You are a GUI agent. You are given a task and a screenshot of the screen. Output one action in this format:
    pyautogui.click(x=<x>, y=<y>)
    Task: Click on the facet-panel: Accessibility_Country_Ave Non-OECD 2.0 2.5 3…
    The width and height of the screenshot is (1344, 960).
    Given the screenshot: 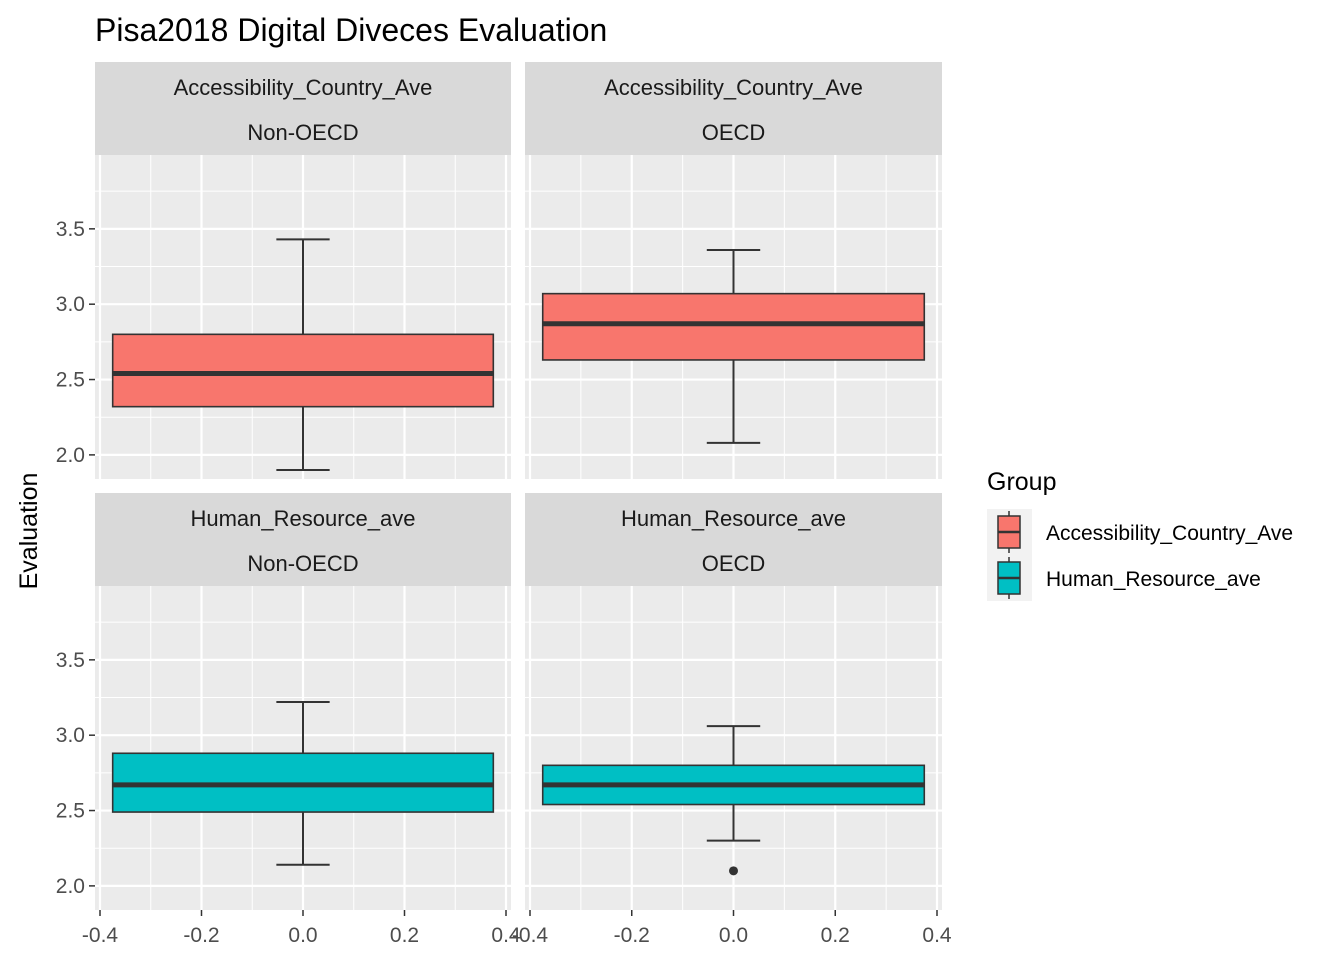 What is the action you would take?
    pyautogui.click(x=283, y=270)
    